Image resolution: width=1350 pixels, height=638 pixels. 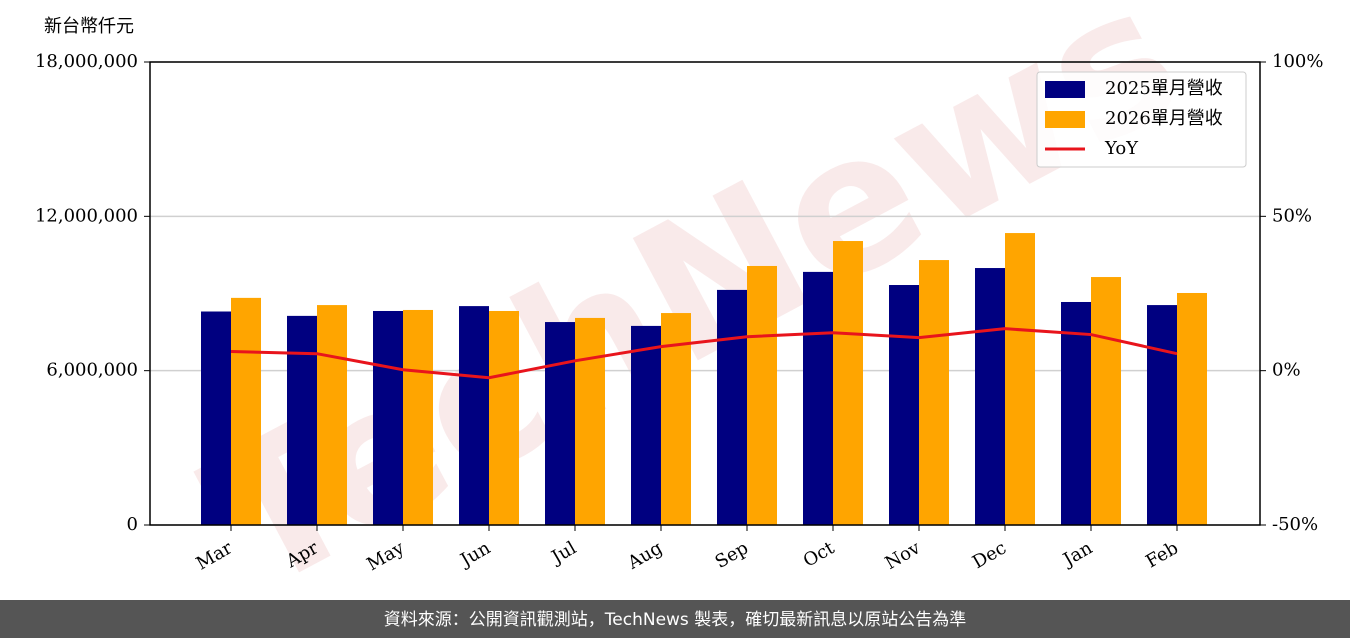 What do you see at coordinates (86, 215) in the screenshot?
I see `y-tick-label: 12,000,000` at bounding box center [86, 215].